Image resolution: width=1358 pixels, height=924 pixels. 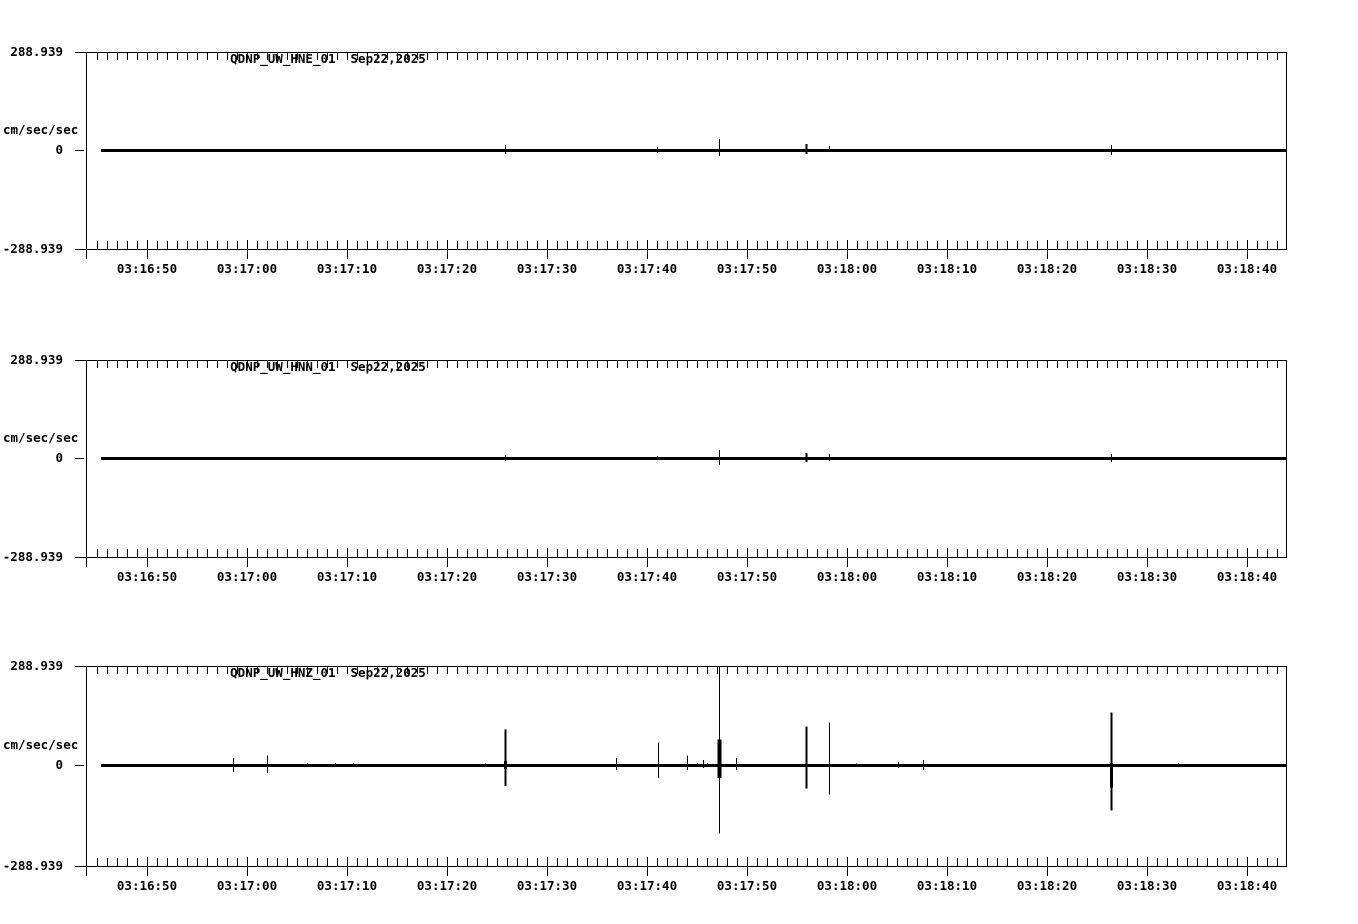 I want to click on channel-title-hnn: QDNP_UW_HNN_01 Sep22,2025, so click(x=305, y=367).